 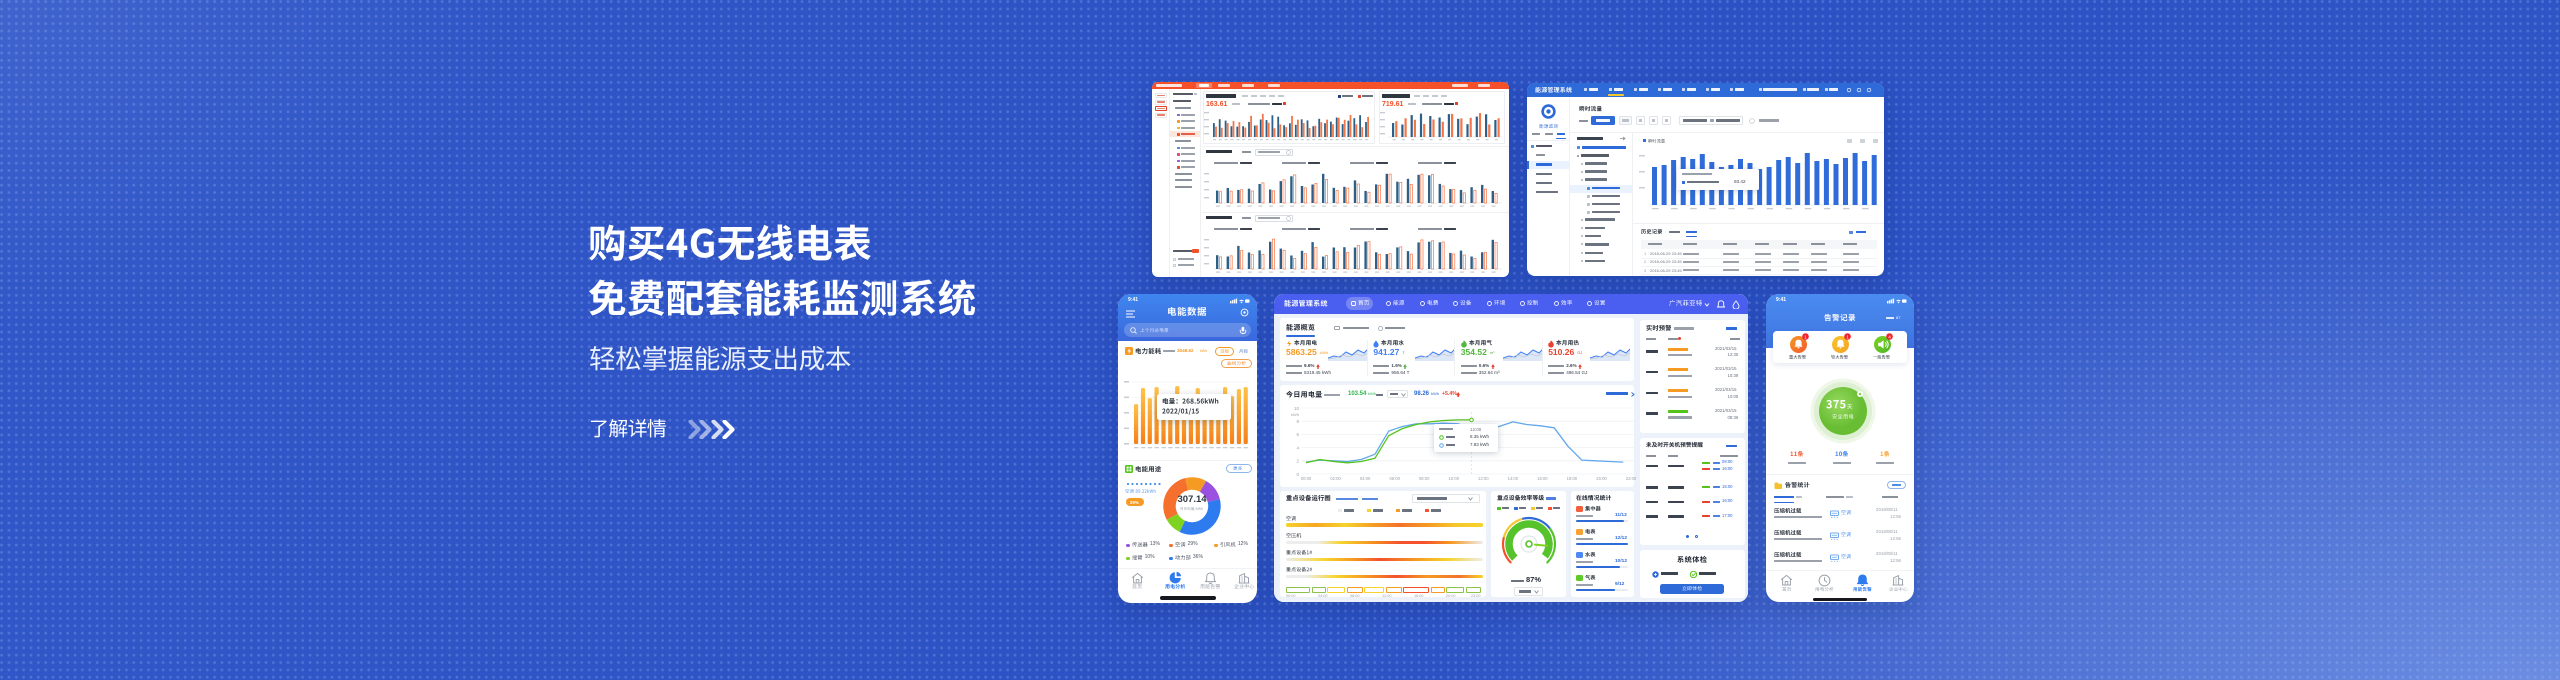 I want to click on svg-text: 10, so click(x=1297, y=408).